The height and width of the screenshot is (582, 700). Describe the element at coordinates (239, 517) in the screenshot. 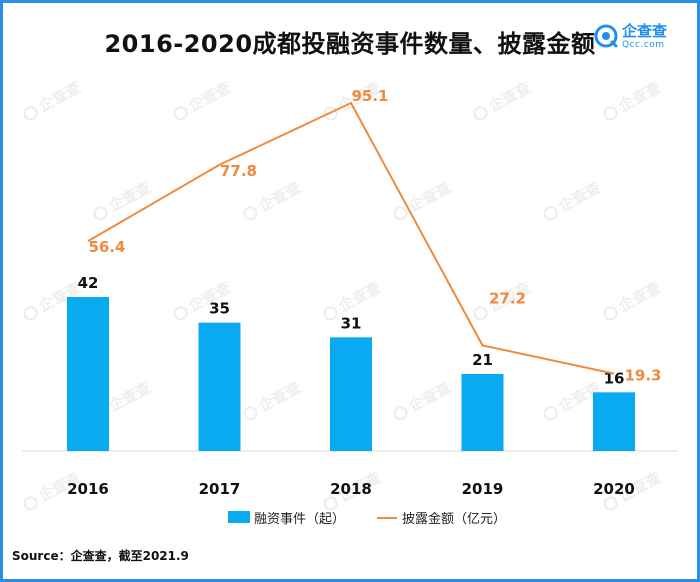

I see `legend-bar-swatch` at that location.